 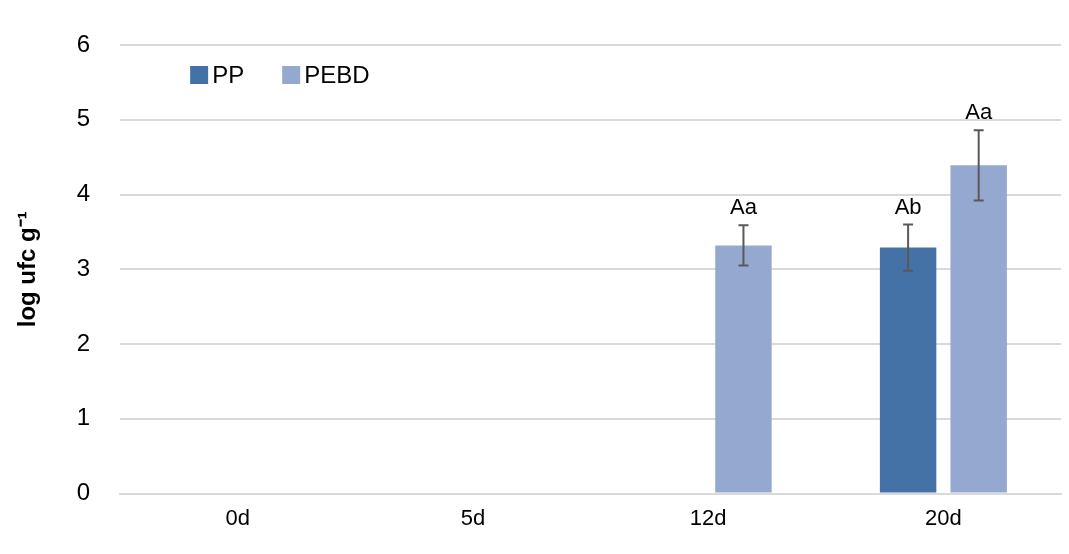 What do you see at coordinates (83, 193) in the screenshot?
I see `y-tick-label: 4` at bounding box center [83, 193].